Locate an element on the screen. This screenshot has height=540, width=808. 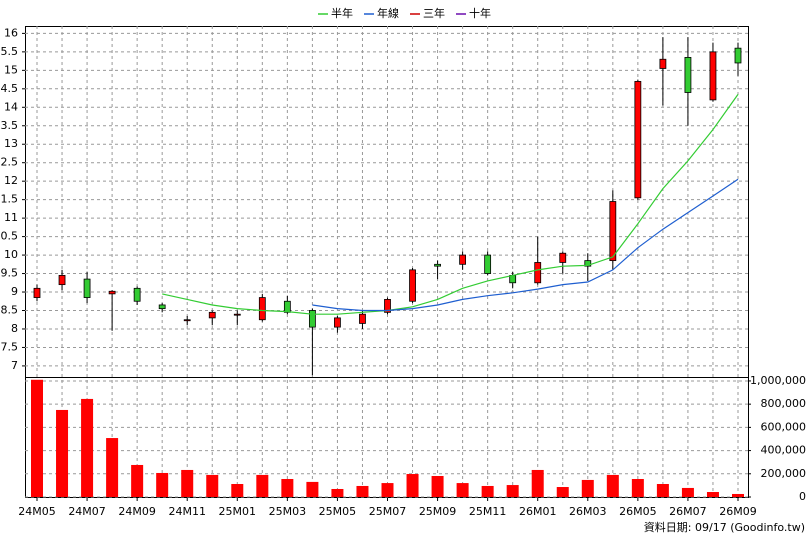
legend-label: 三年 is located at coordinates (434, 13).